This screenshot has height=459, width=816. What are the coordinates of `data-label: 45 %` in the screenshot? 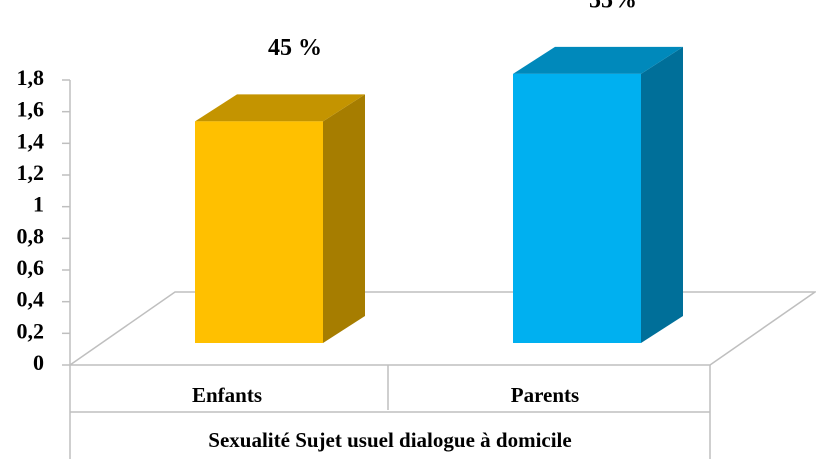 It's located at (295, 48).